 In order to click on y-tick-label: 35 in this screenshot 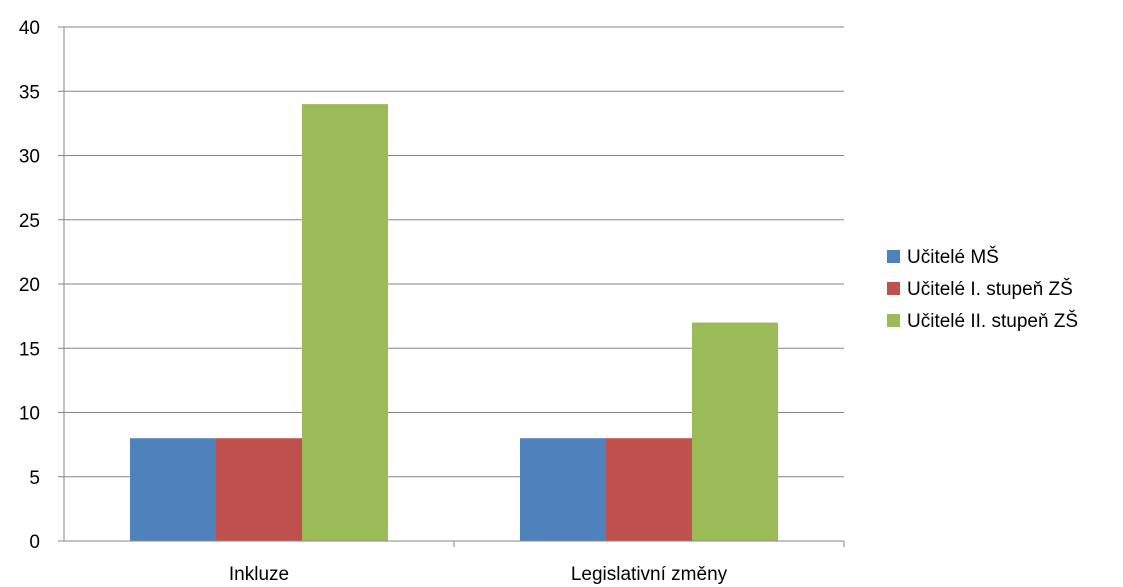, I will do `click(29, 92)`.